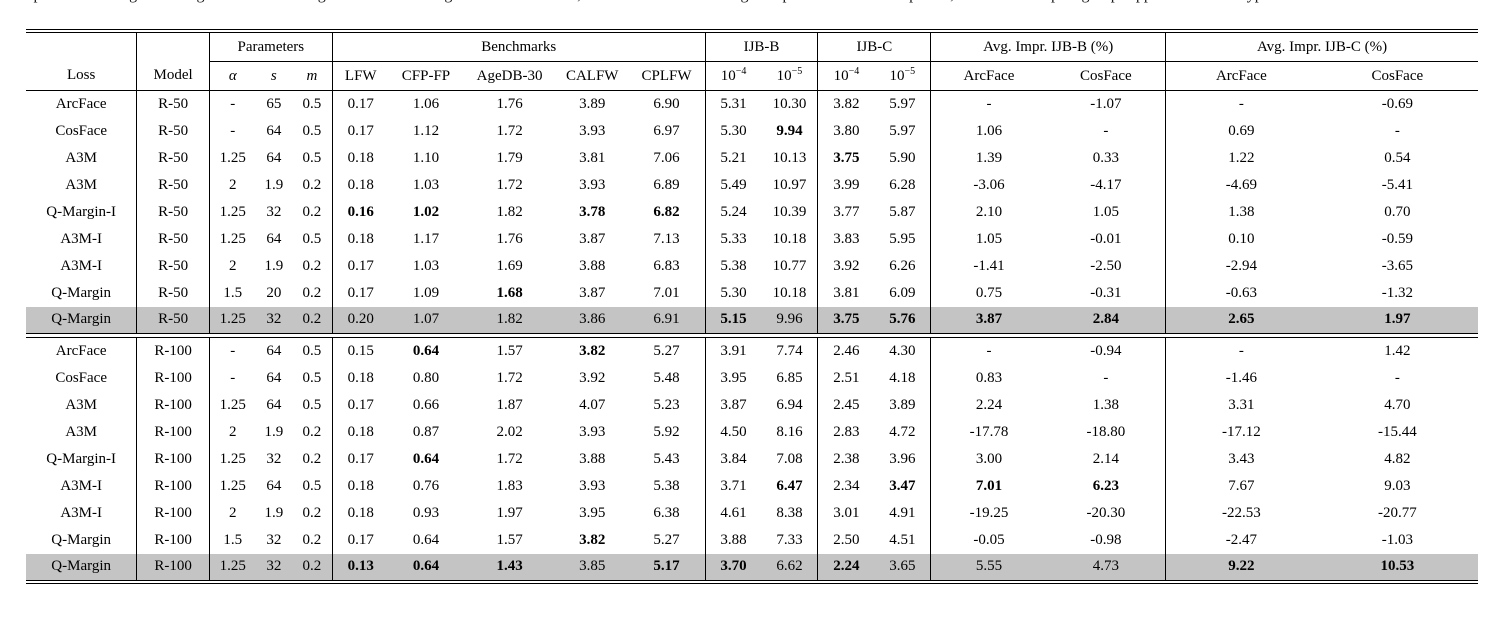 The image size is (1504, 640). Describe the element at coordinates (733, 292) in the screenshot. I see `table-cell: 5.30` at that location.